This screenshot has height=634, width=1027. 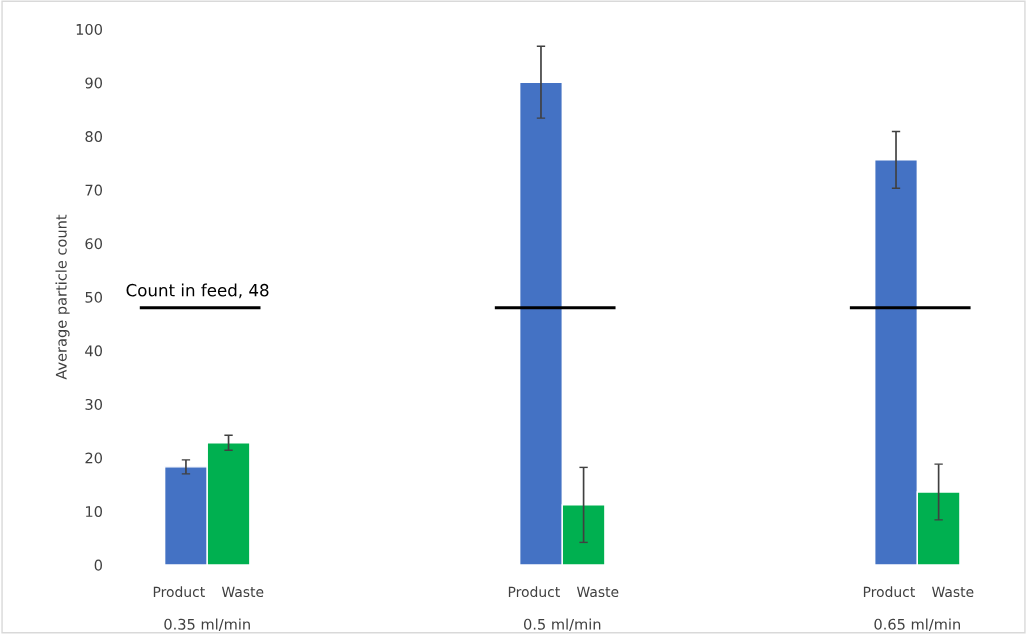 What do you see at coordinates (94, 137) in the screenshot?
I see `y-tick-label: 80` at bounding box center [94, 137].